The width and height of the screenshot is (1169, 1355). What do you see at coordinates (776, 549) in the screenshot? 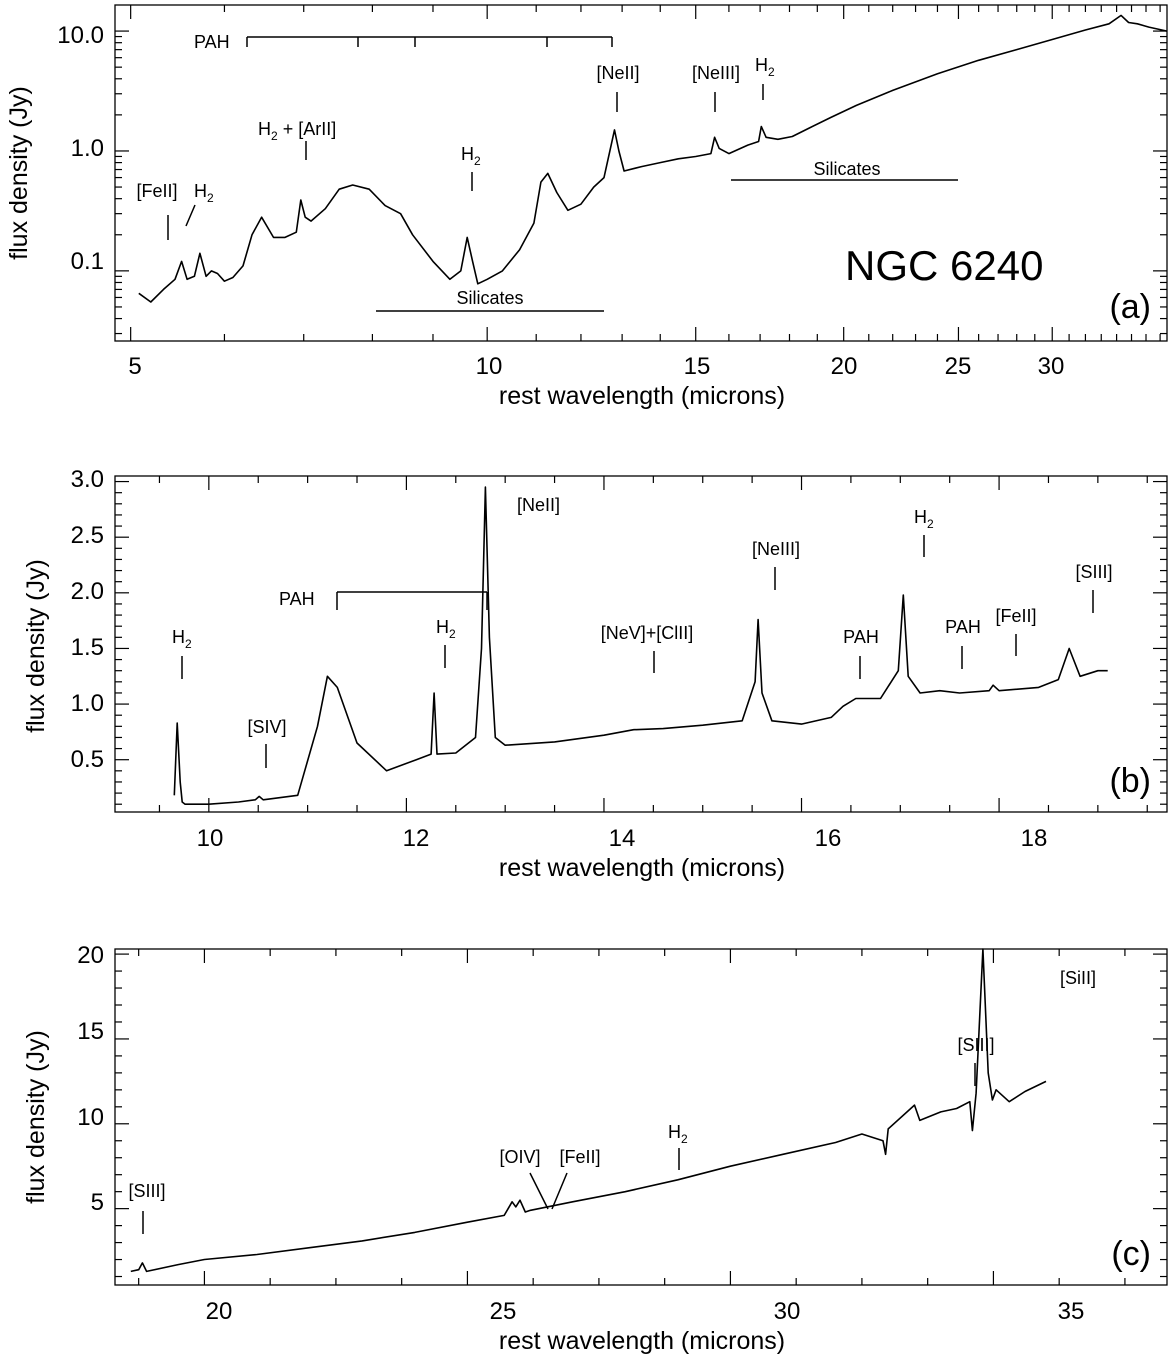
I see `panel-b-annotation: [NeIII]` at bounding box center [776, 549].